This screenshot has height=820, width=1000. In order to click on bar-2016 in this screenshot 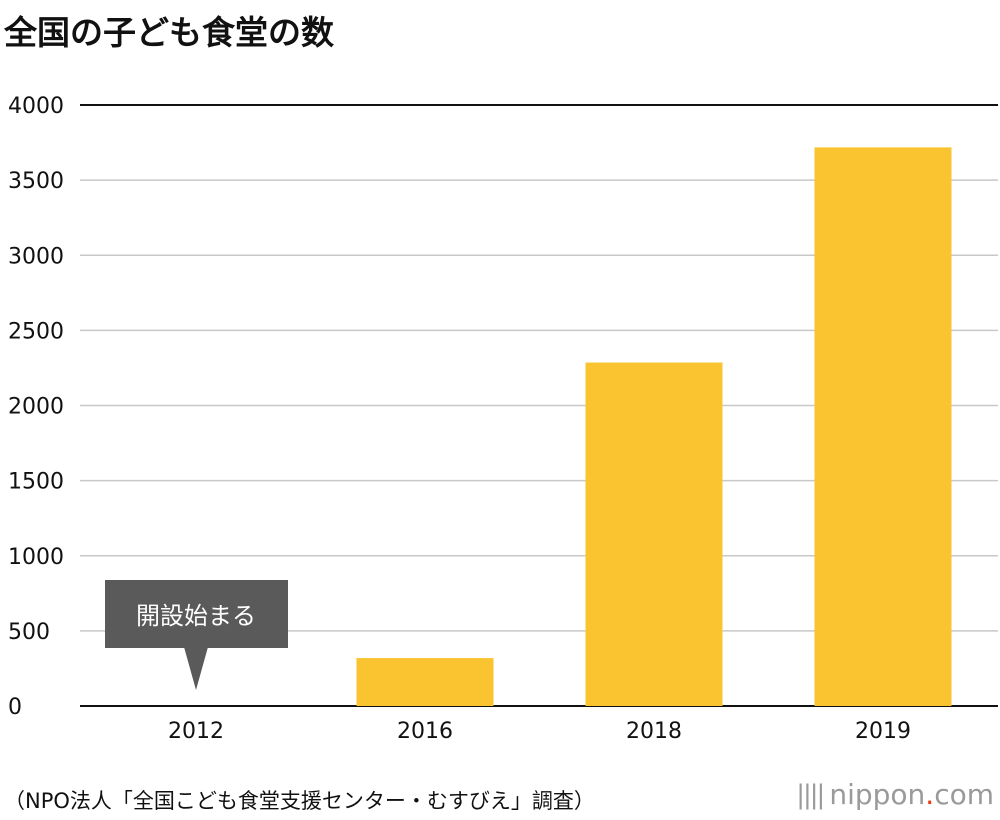, I will do `click(425, 682)`.